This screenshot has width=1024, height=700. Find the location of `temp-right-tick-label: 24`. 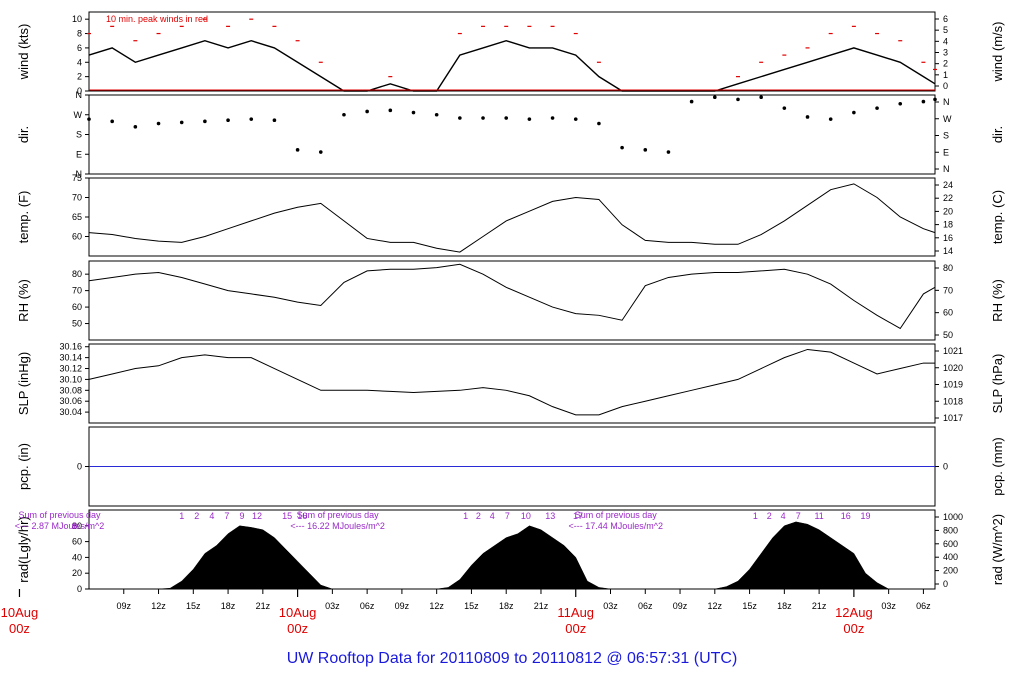

temp-right-tick-label: 24 is located at coordinates (948, 185).